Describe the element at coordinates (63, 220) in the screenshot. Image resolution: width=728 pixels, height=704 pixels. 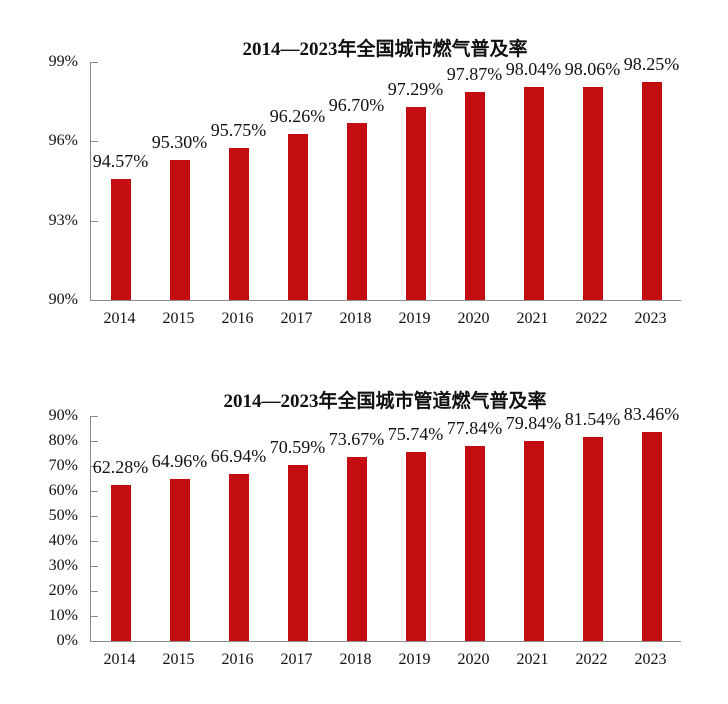
I see `y-tick-label: 93%` at that location.